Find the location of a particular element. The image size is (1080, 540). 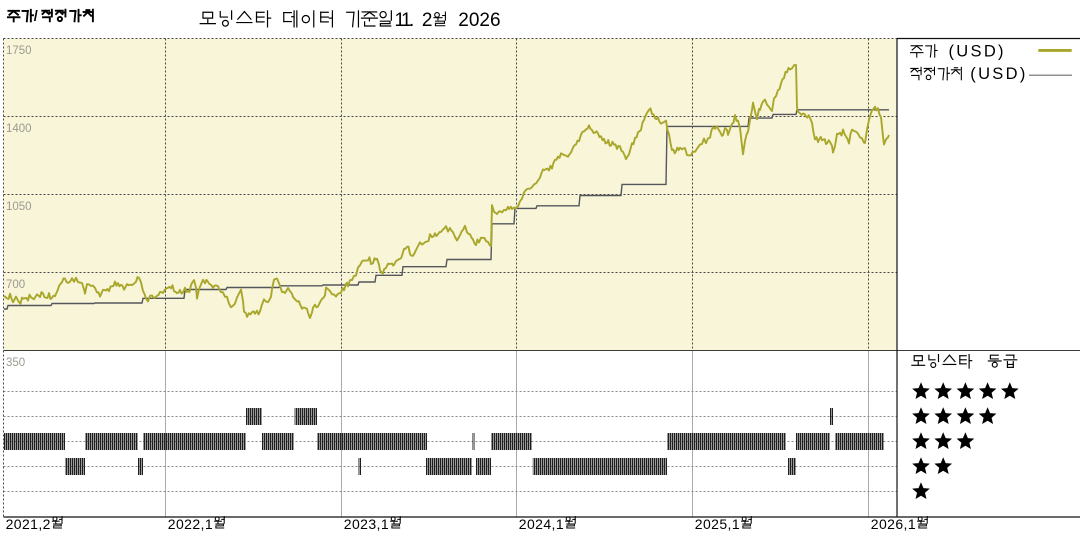

svg-text: 2022,1 is located at coordinates (190, 524).